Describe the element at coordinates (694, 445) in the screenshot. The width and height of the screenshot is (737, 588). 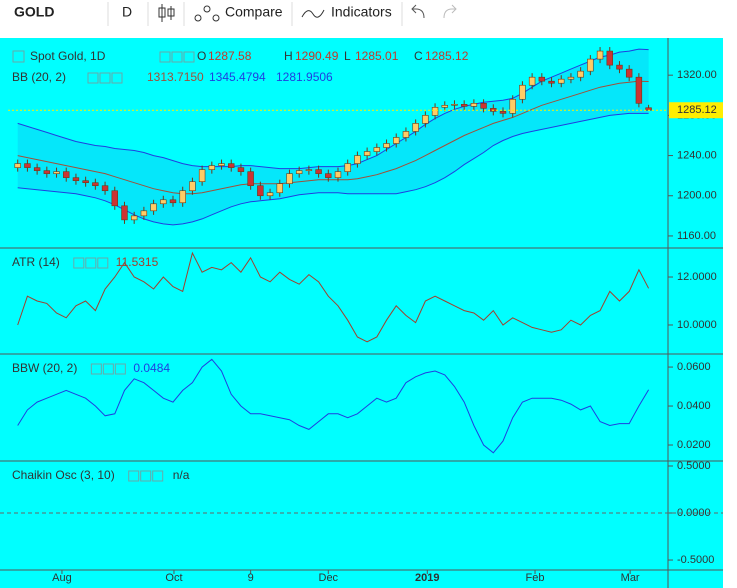
I see `y-tick-label: 0.0200` at that location.